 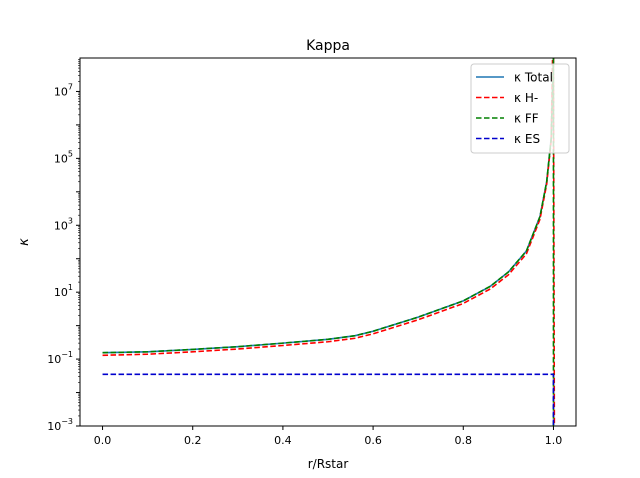 I want to click on x-tick-label: 0.2, so click(x=193, y=440).